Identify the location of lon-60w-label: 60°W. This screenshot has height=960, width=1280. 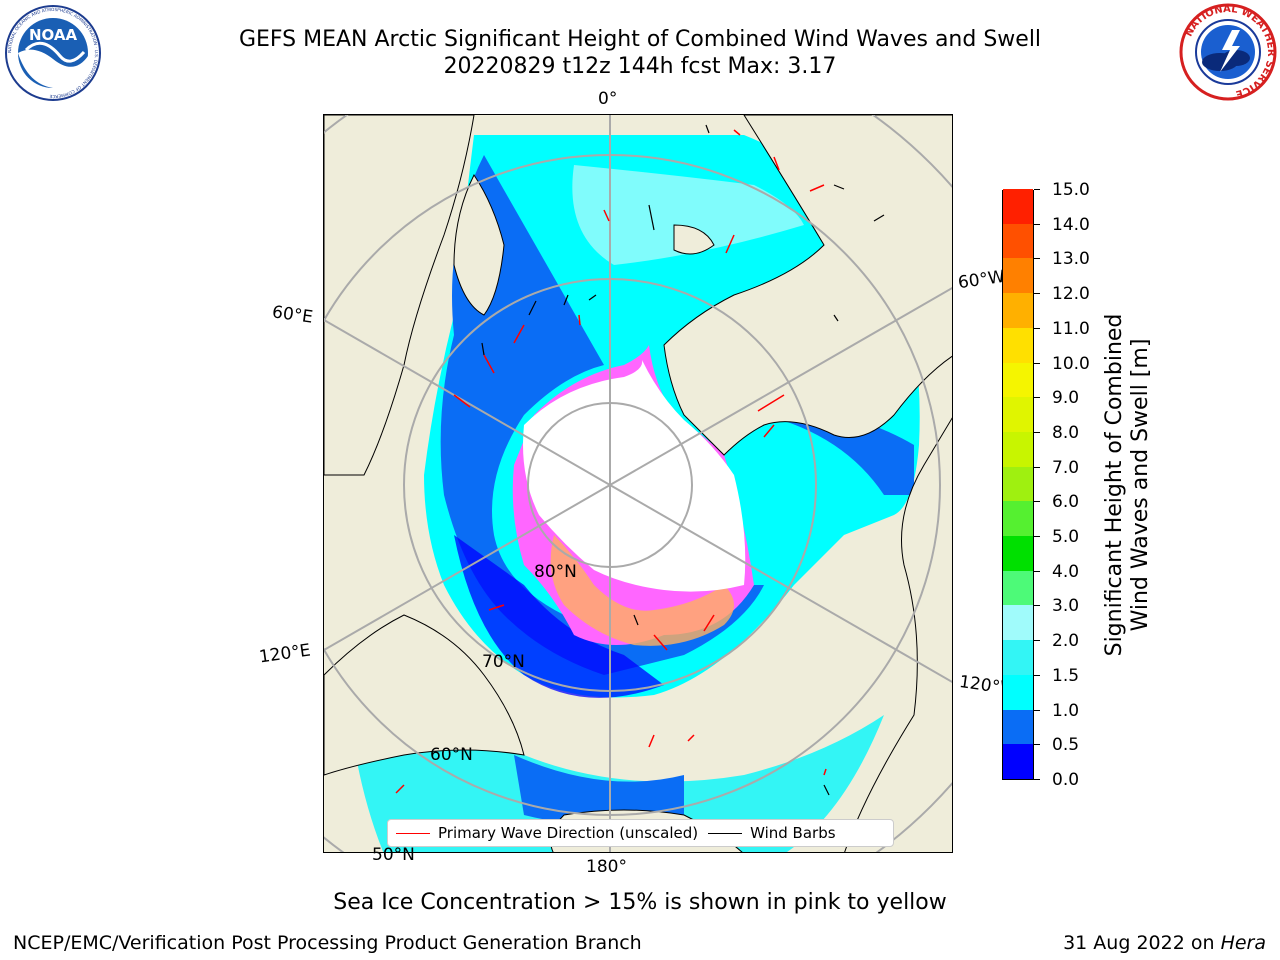
(981, 280).